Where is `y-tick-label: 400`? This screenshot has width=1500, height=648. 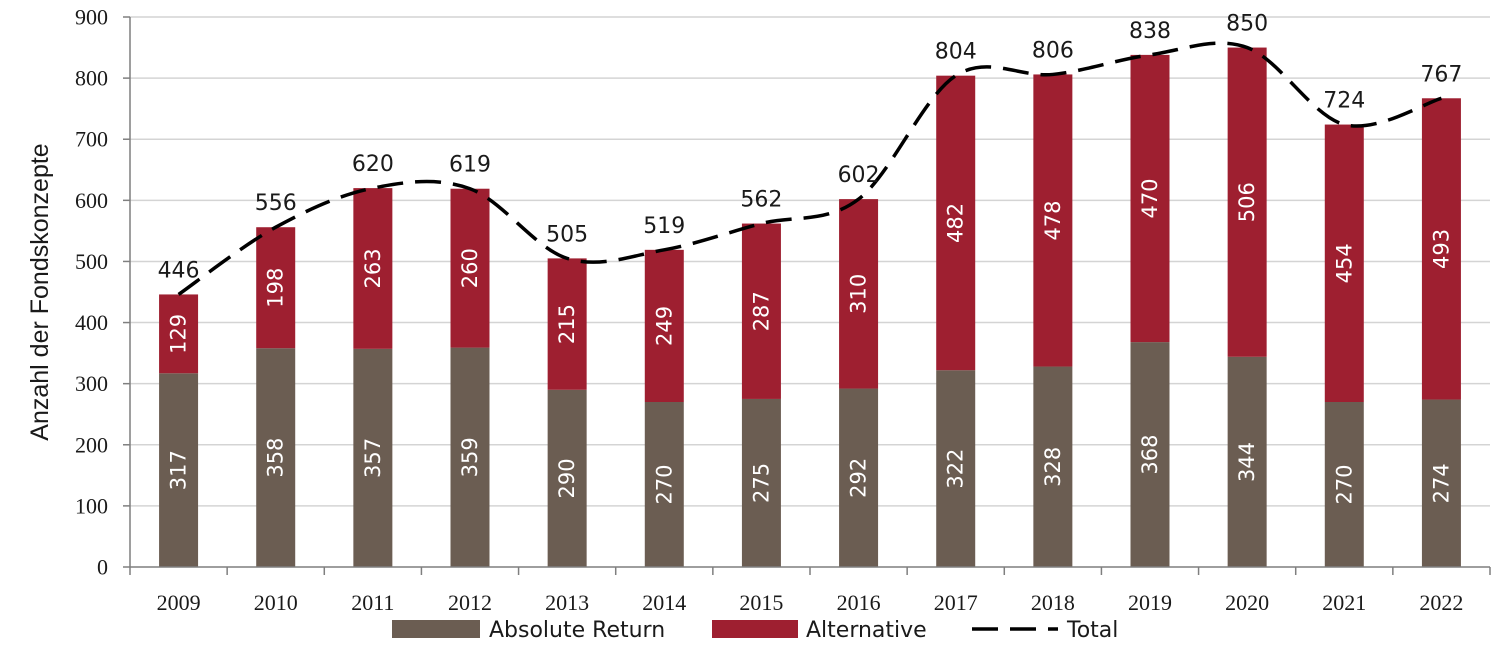
y-tick-label: 400 is located at coordinates (91, 322).